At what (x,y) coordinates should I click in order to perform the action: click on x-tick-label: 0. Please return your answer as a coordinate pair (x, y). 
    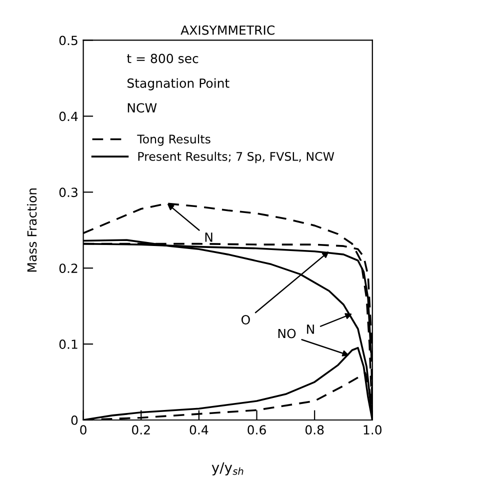
    Looking at the image, I should click on (83, 430).